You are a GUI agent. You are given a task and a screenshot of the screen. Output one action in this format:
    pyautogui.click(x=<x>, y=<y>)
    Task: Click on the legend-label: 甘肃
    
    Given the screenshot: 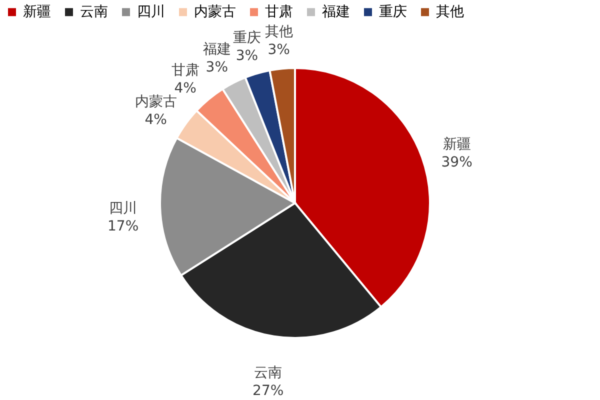 What is the action you would take?
    pyautogui.click(x=279, y=12)
    